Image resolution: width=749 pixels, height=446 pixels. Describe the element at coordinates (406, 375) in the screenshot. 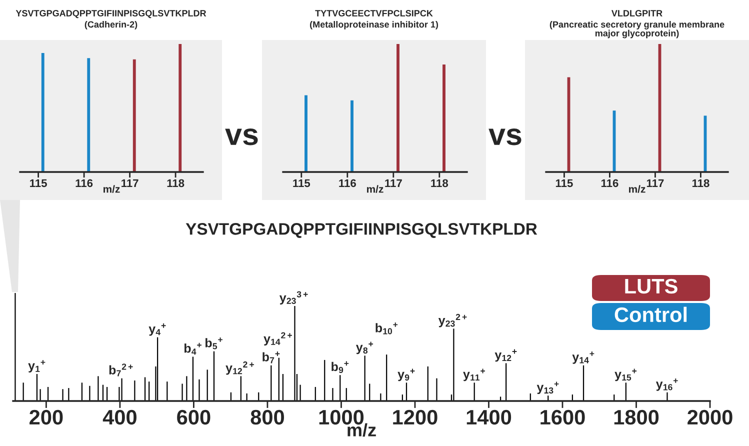

I see `annotation: y$_{9}$$^{+}$` at that location.